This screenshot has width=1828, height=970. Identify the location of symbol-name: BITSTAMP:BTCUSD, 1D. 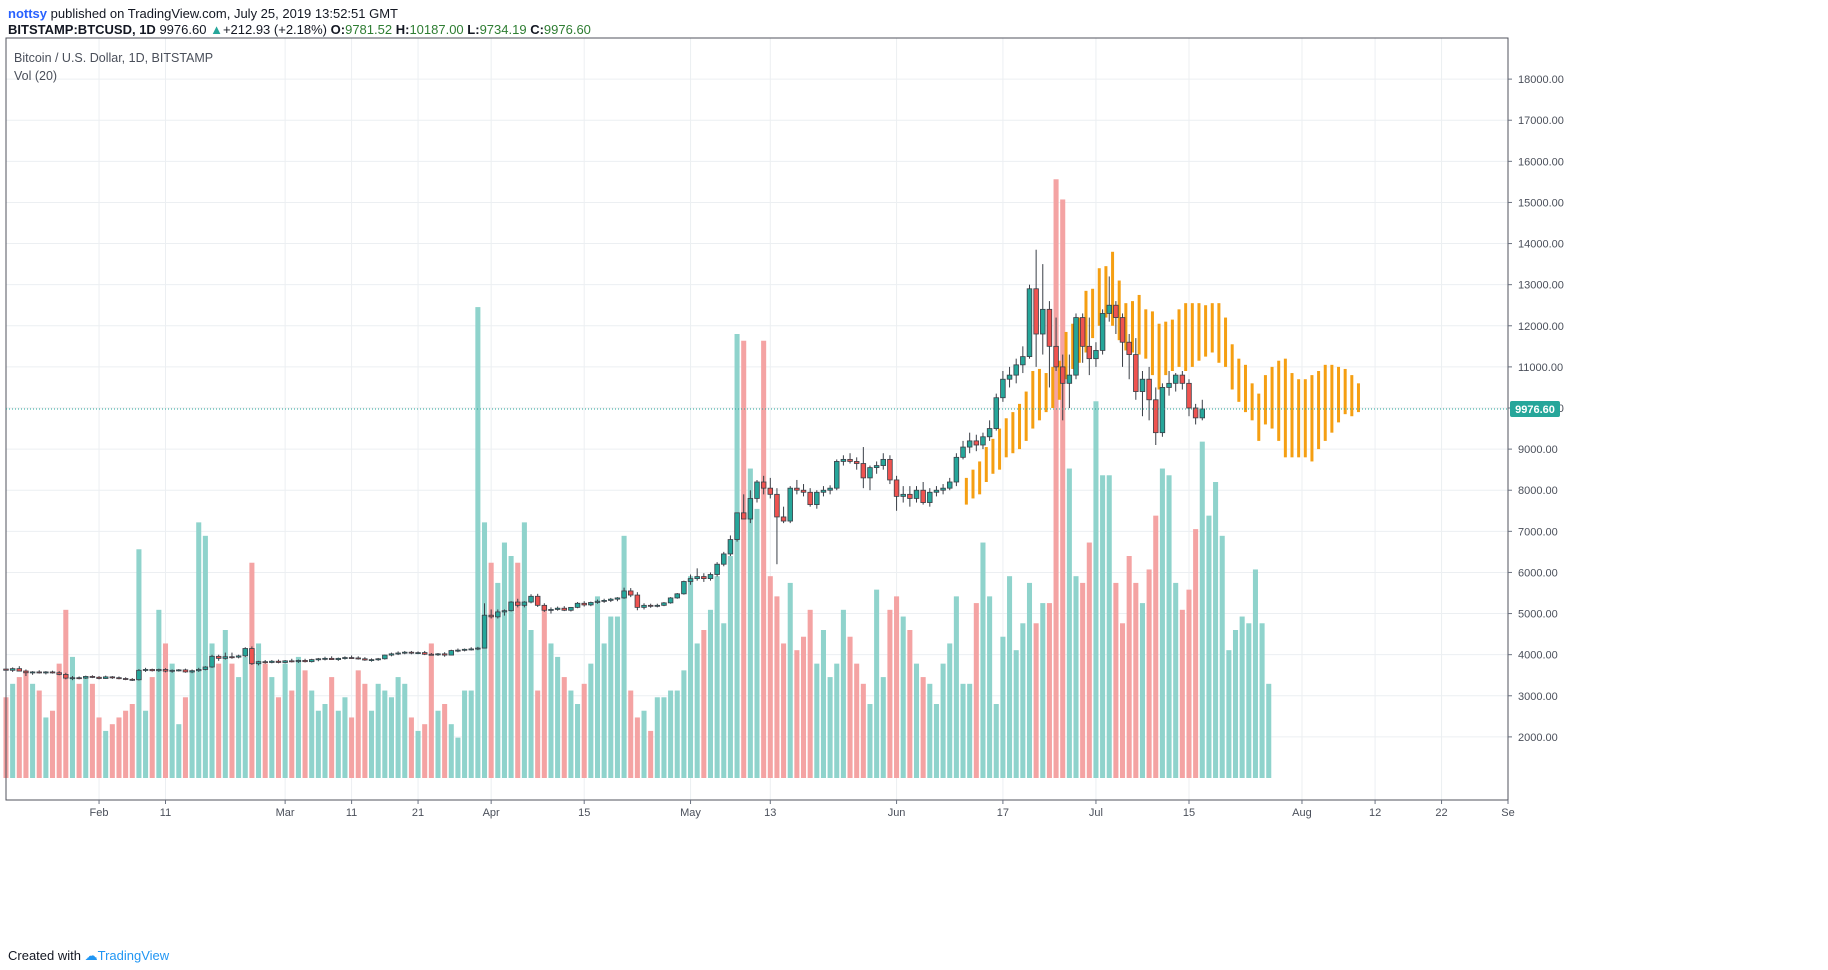
(82, 29).